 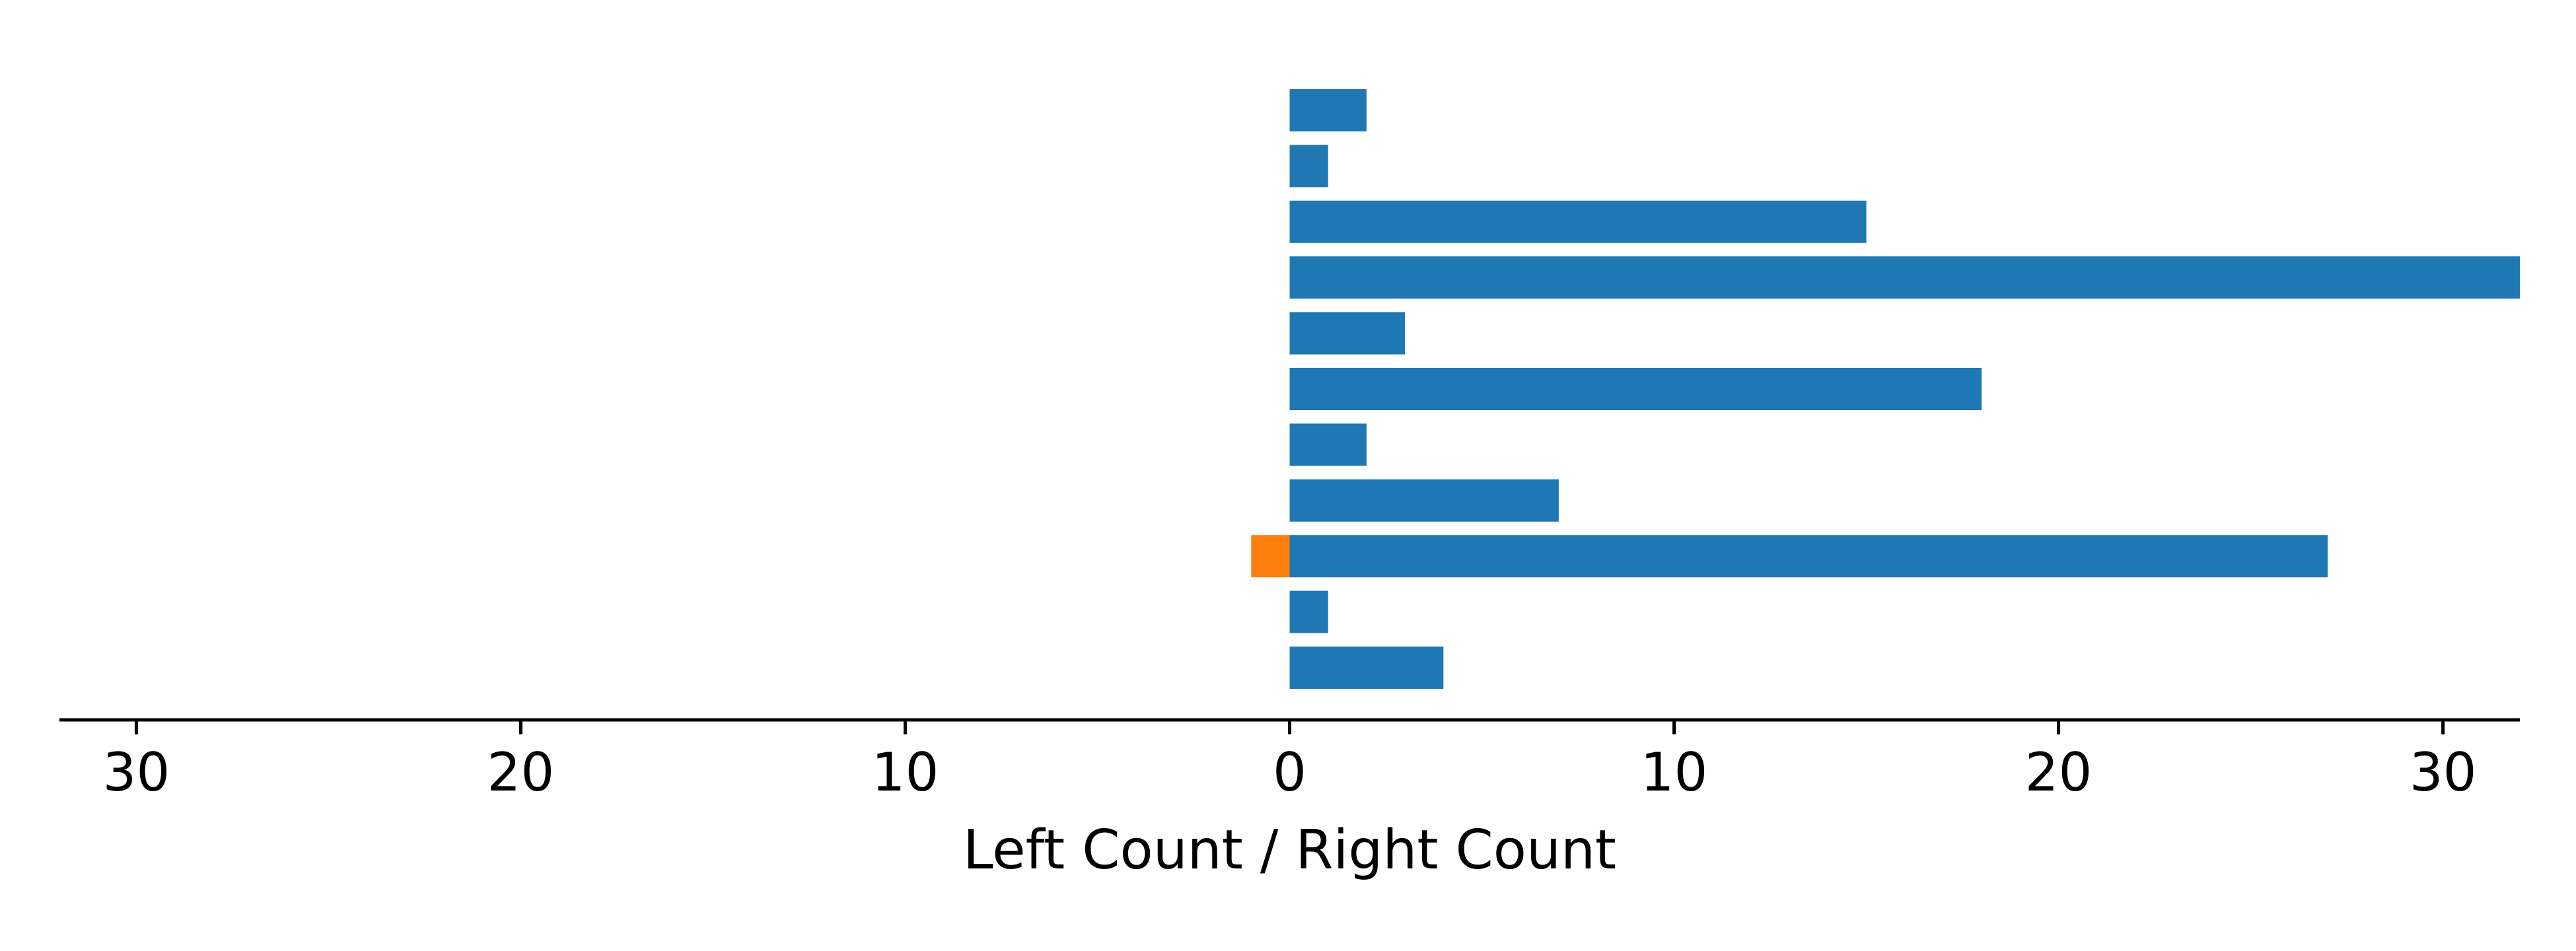 I want to click on x-axis: 30 20 10 0 10 20 30, so click(x=1290, y=760).